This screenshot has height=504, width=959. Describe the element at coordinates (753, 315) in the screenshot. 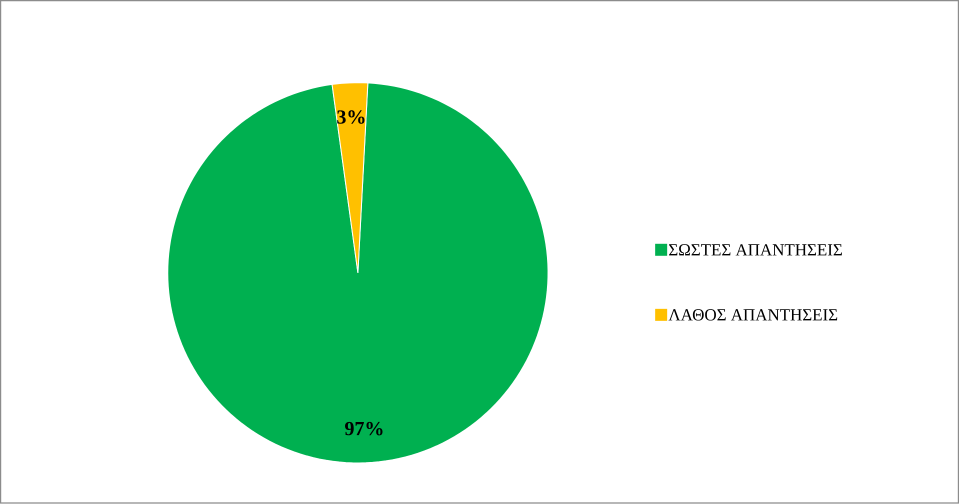

I see `legend-label: ΛΑΘΟΣ ΑΠΑΝΤΗΣΕΙΣ` at that location.